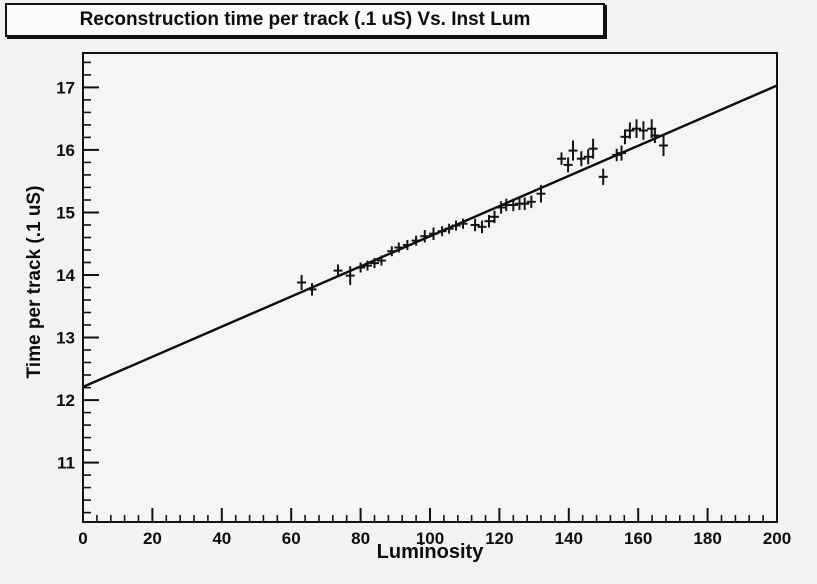 The height and width of the screenshot is (584, 817). Describe the element at coordinates (65, 338) in the screenshot. I see `svg-text: 13` at that location.